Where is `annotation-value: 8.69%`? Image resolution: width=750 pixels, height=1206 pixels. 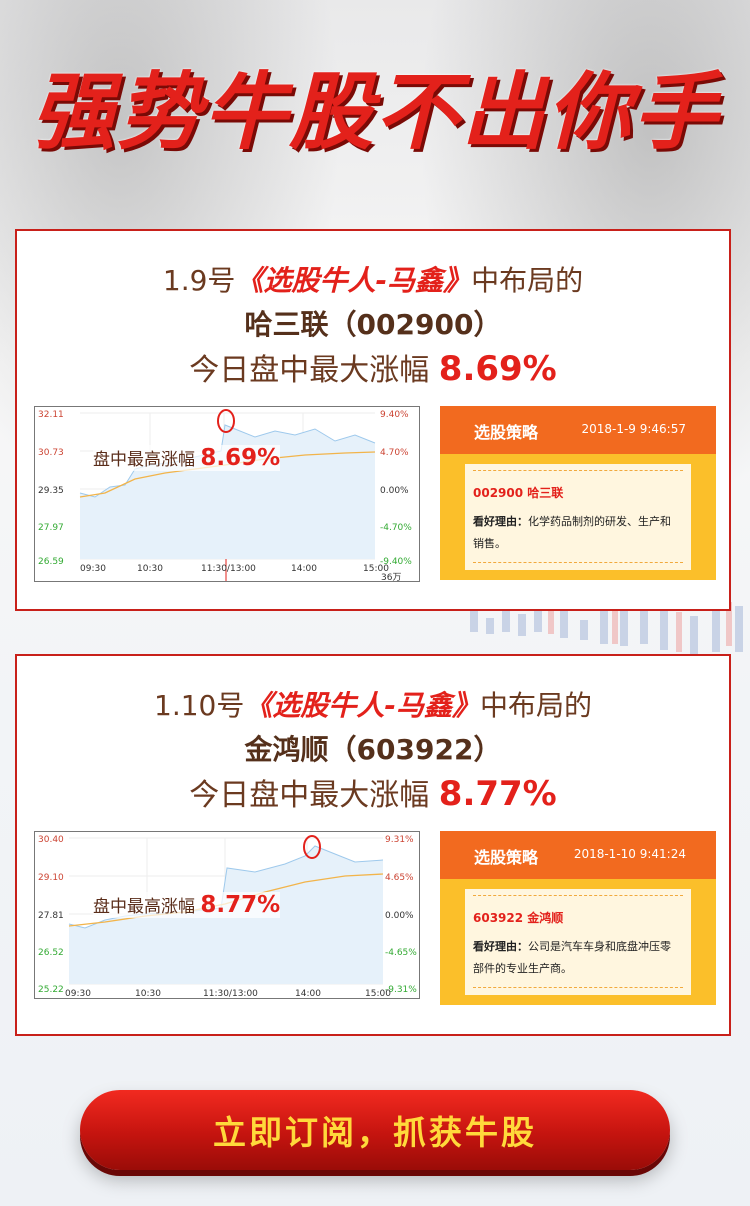
annotation-value: 8.69% is located at coordinates (240, 458).